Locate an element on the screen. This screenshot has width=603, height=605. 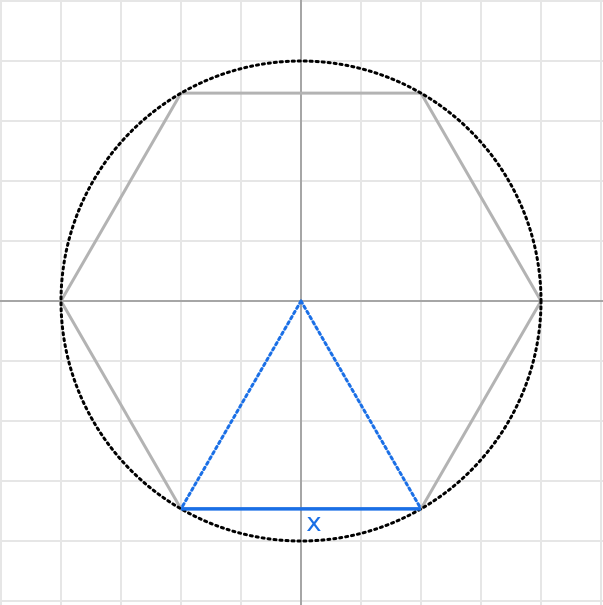
side-length-label: x is located at coordinates (313, 523).